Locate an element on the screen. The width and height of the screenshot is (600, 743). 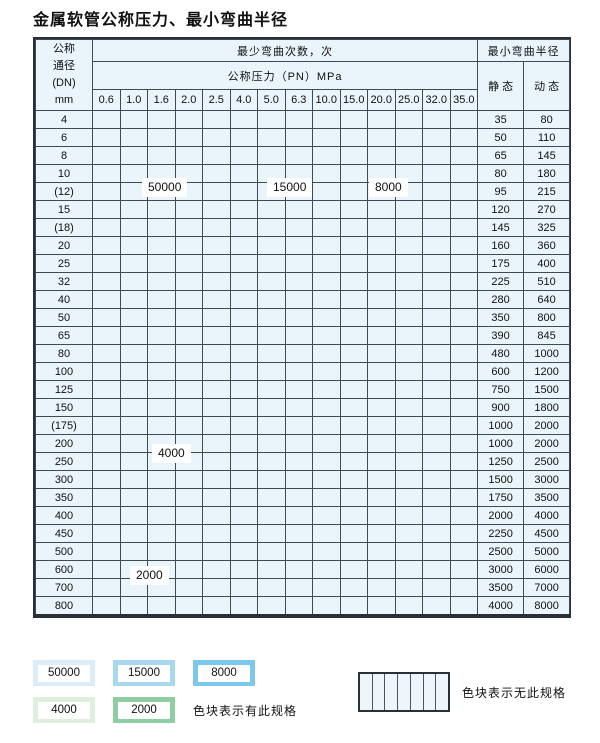
callout-8000: 8000 is located at coordinates (388, 187).